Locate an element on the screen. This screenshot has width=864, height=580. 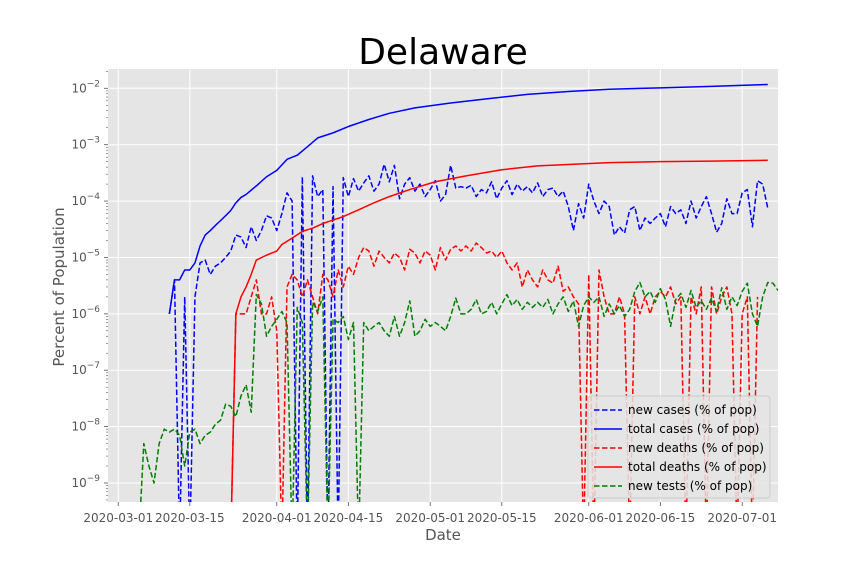
x-tick-label: 2020-03-01 is located at coordinates (118, 518).